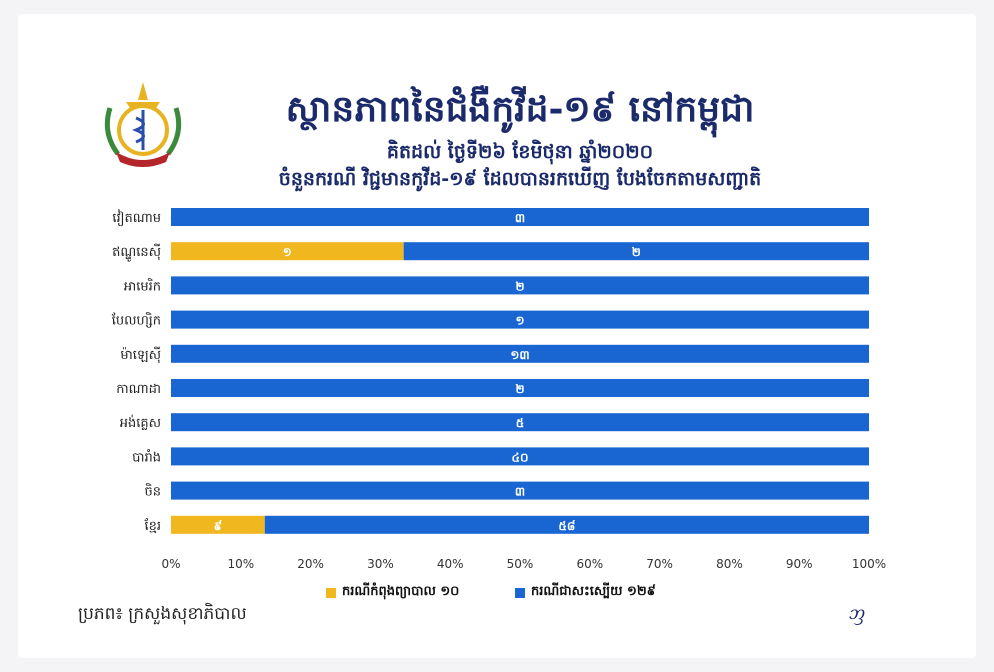 Image resolution: width=994 pixels, height=672 pixels. What do you see at coordinates (143, 124) in the screenshot?
I see `ministry-of-health-logo-icon` at bounding box center [143, 124].